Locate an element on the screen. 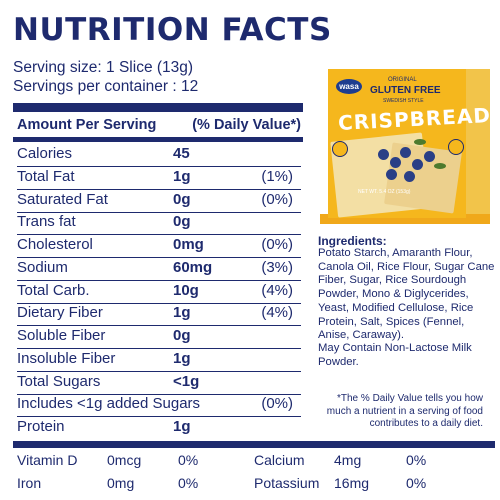  table-row: Protein 1g is located at coordinates (159, 427).